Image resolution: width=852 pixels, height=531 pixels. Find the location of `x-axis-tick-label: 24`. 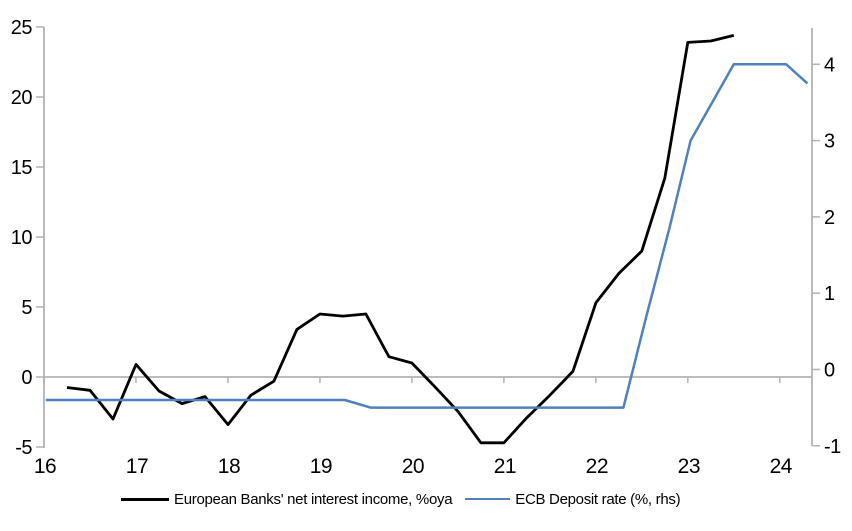

x-axis-tick-label: 24 is located at coordinates (781, 466).